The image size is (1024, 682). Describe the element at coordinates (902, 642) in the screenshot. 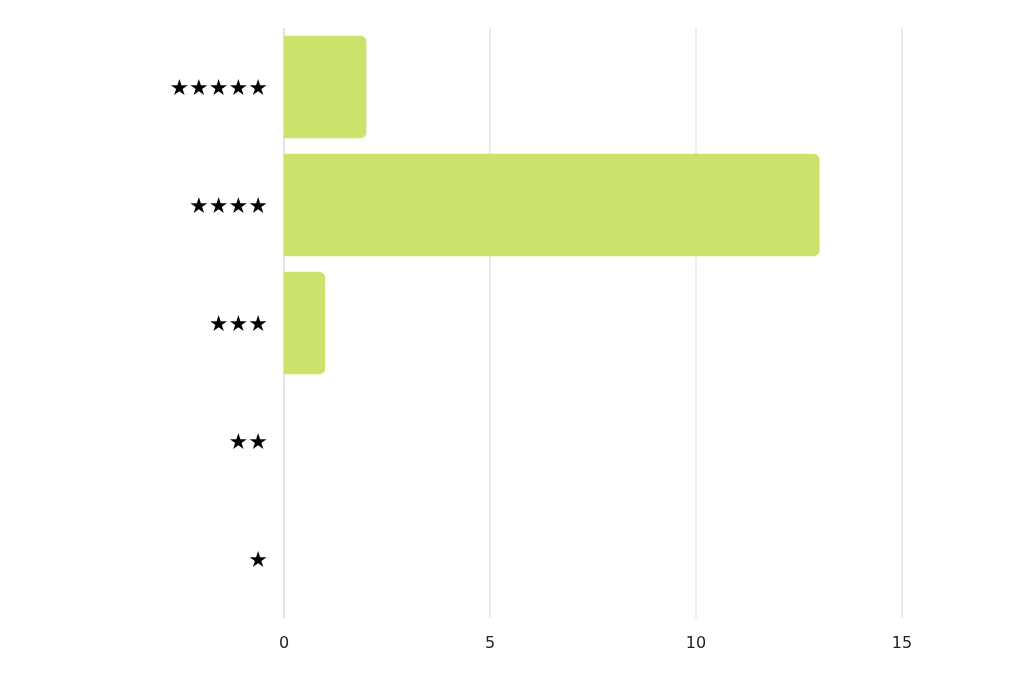

I see `x-tick-label: 15` at that location.